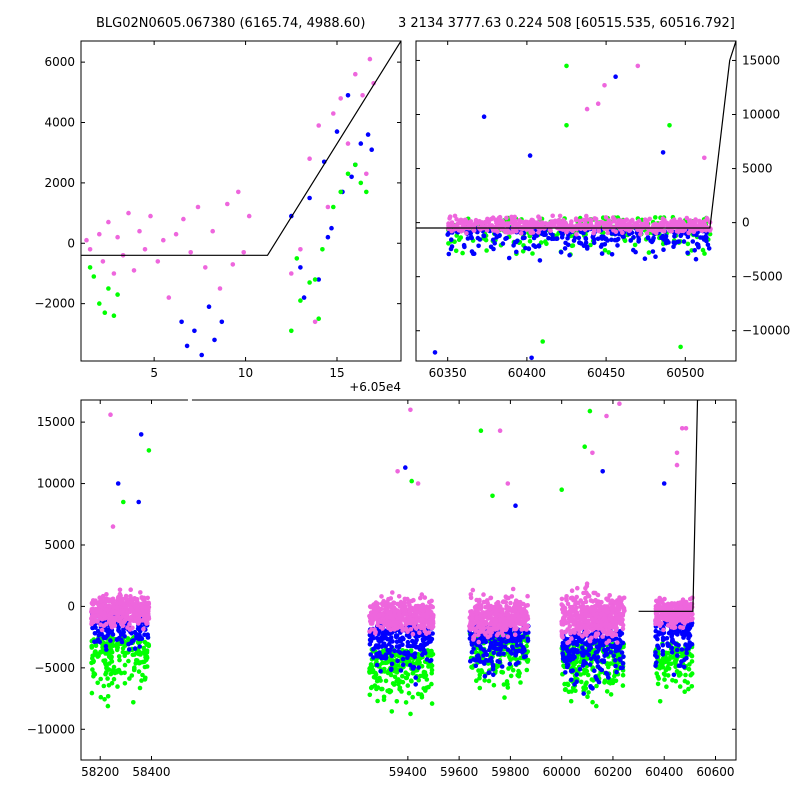 This screenshot has height=800, width=800. I want to click on y-tick-label: −5000, so click(762, 277).